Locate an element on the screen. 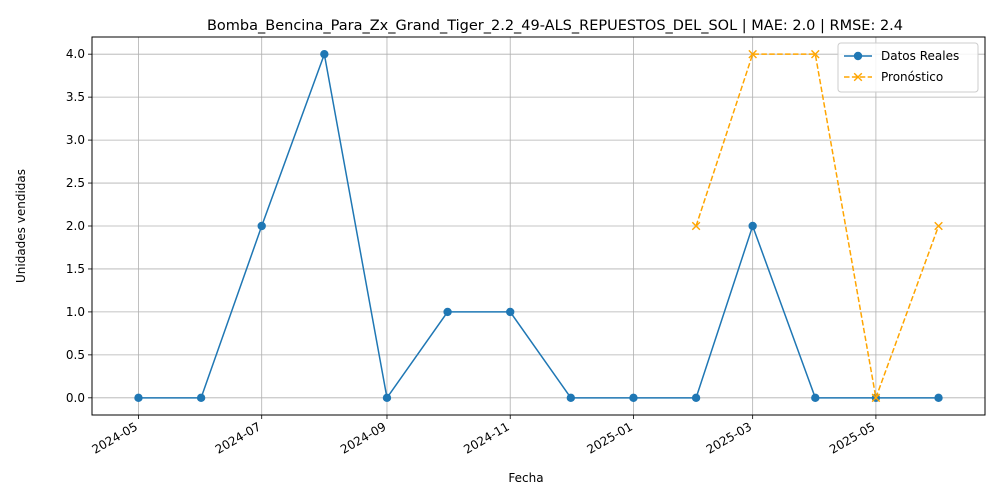 This screenshot has width=1000, height=500. y-tick-label: 3.0 is located at coordinates (75, 140).